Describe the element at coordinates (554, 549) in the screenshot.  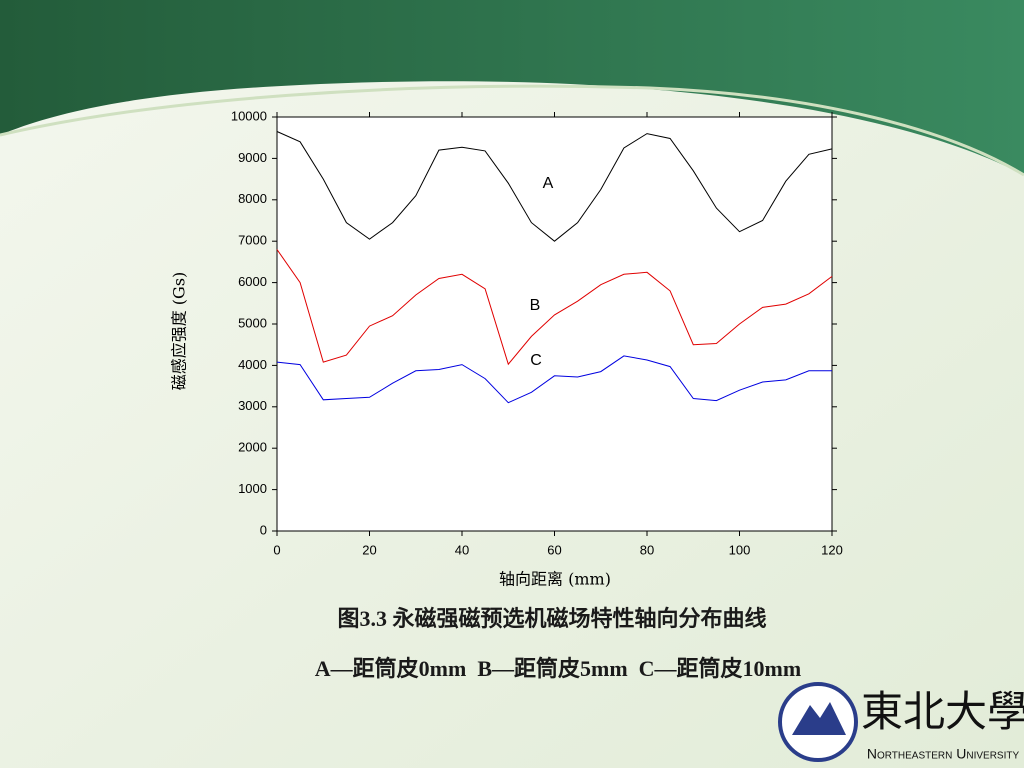
I see `x-tick-label: 60` at that location.